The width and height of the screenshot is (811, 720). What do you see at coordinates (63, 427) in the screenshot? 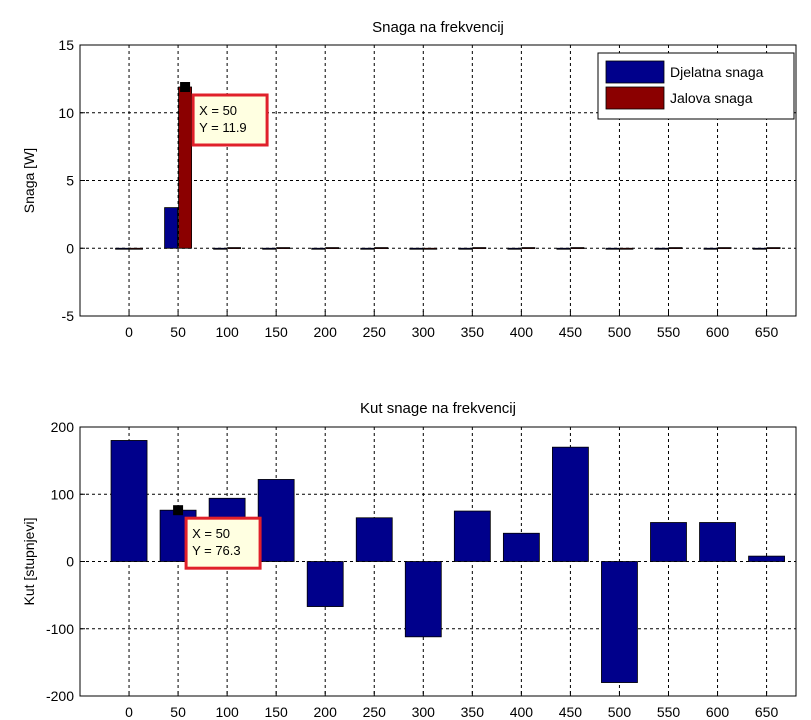
I see `y-tick-label: 200` at bounding box center [63, 427].